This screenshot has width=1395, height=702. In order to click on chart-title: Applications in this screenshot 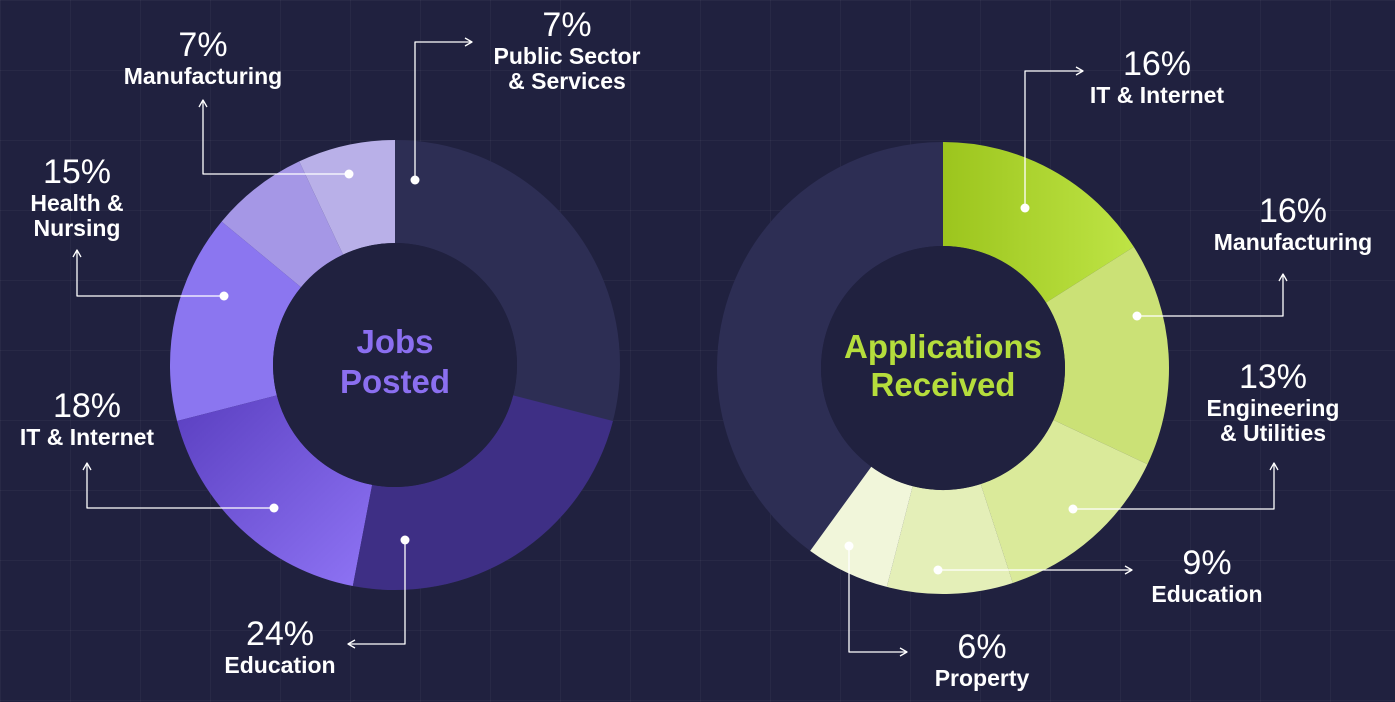, I will do `click(943, 346)`.